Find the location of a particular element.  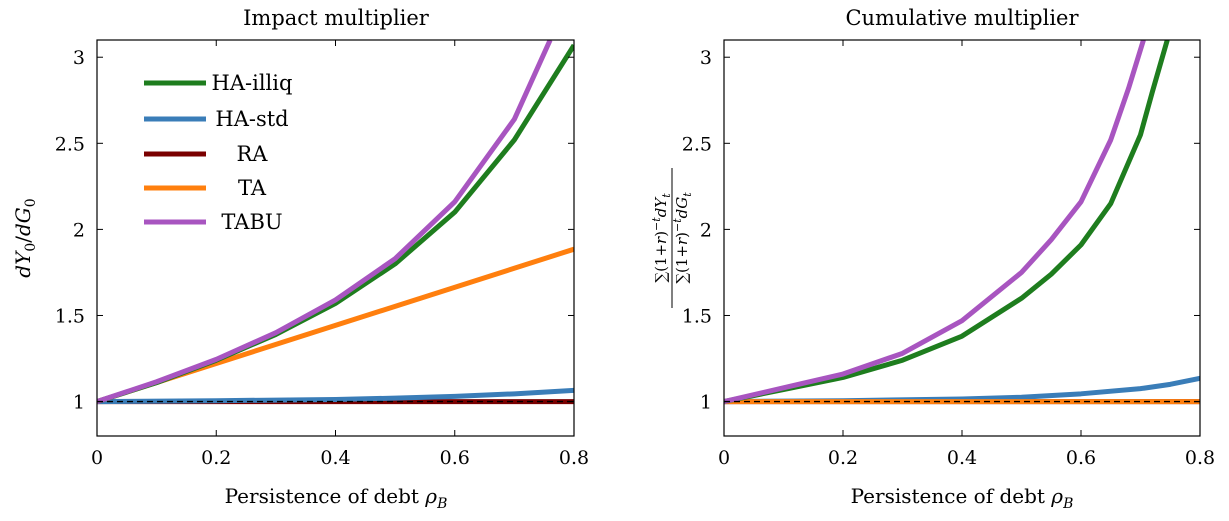

chart-title: Impact multiplier is located at coordinates (336, 18).